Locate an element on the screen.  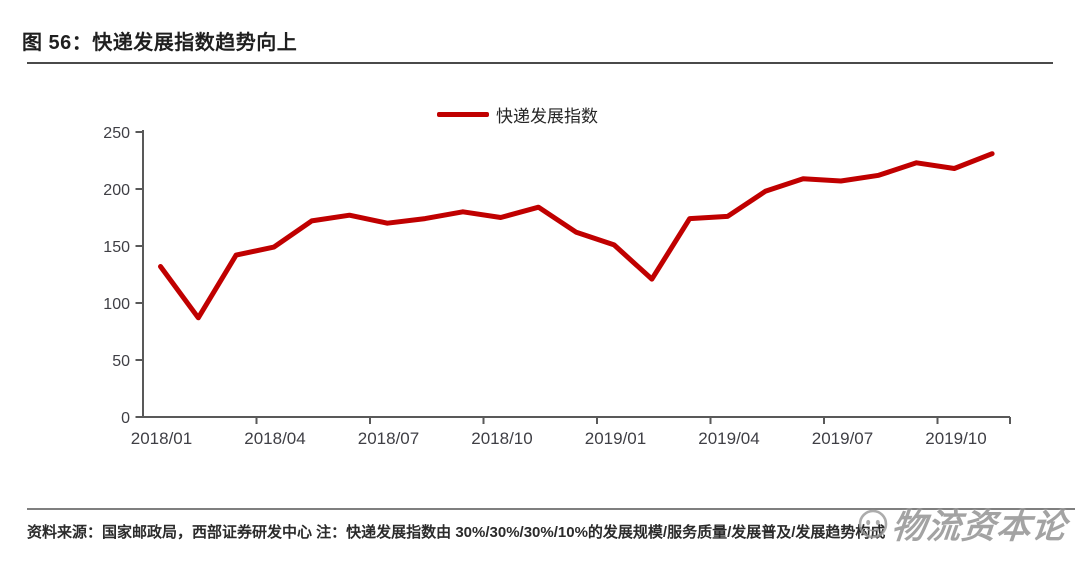
legend-line-swatch is located at coordinates (463, 114).